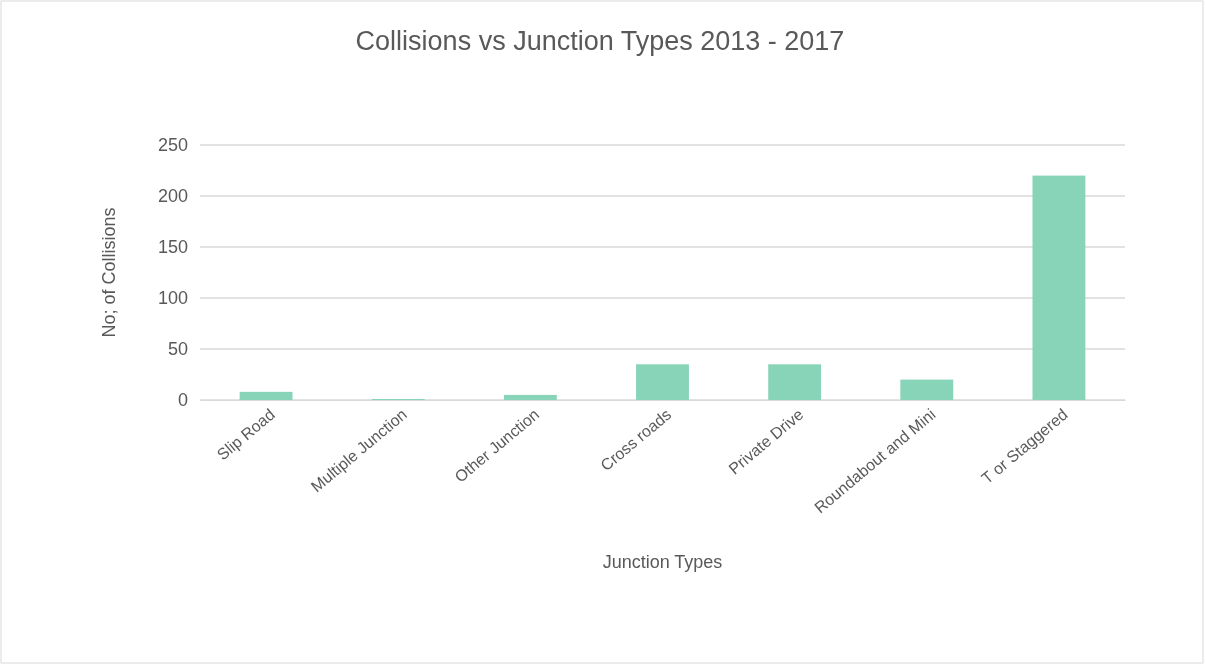  Describe the element at coordinates (172, 196) in the screenshot. I see `y-tick-label: 200` at that location.